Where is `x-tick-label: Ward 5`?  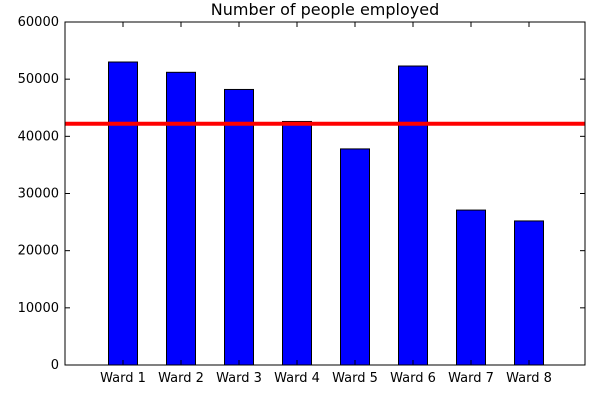
x-tick-label: Ward 5 is located at coordinates (355, 378).